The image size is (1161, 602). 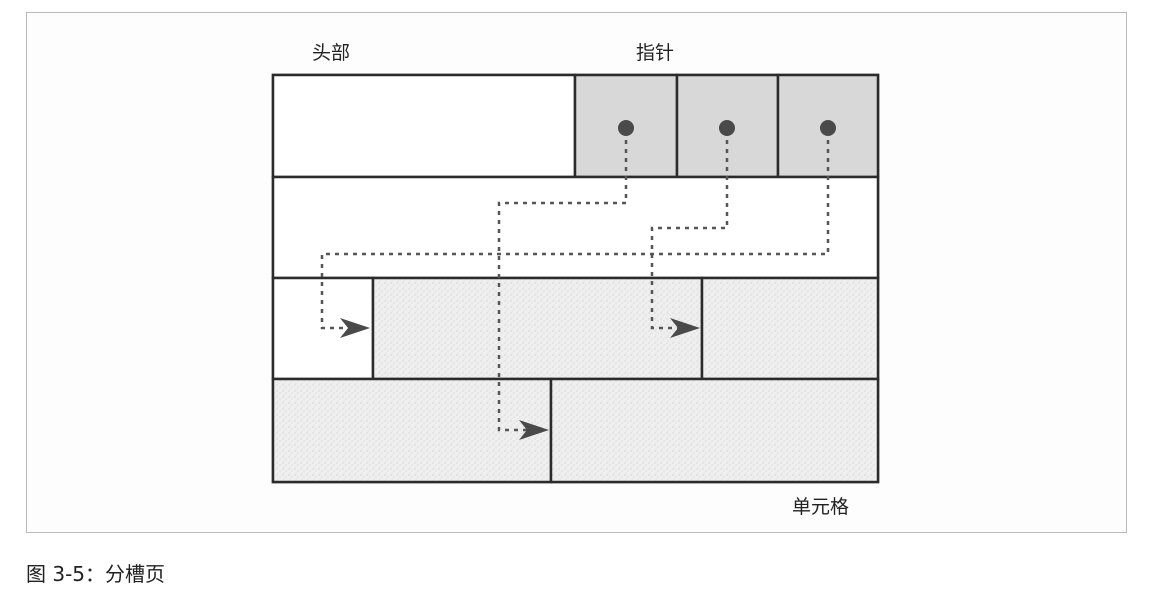 I want to click on figure-caption: 图 3-5：分槽页, so click(x=96, y=574).